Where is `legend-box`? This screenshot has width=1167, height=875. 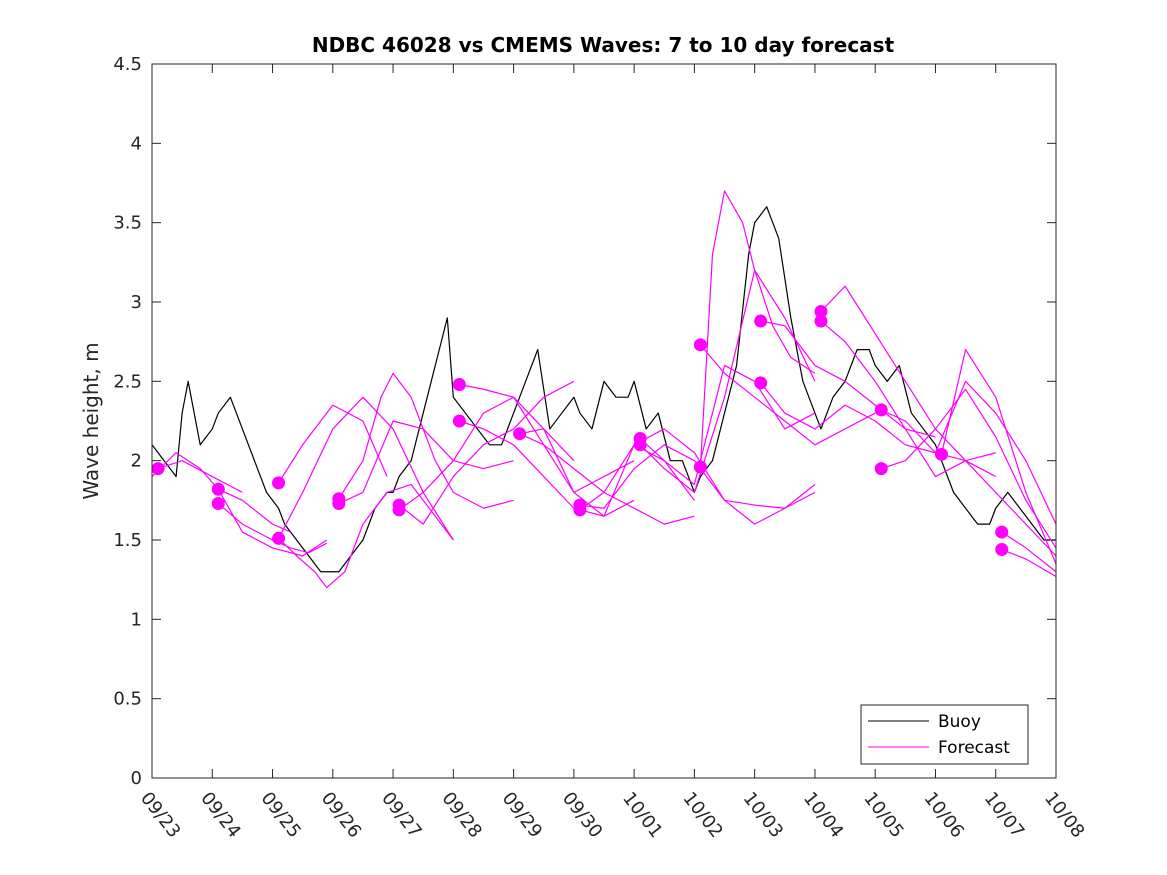
legend-box is located at coordinates (944, 734).